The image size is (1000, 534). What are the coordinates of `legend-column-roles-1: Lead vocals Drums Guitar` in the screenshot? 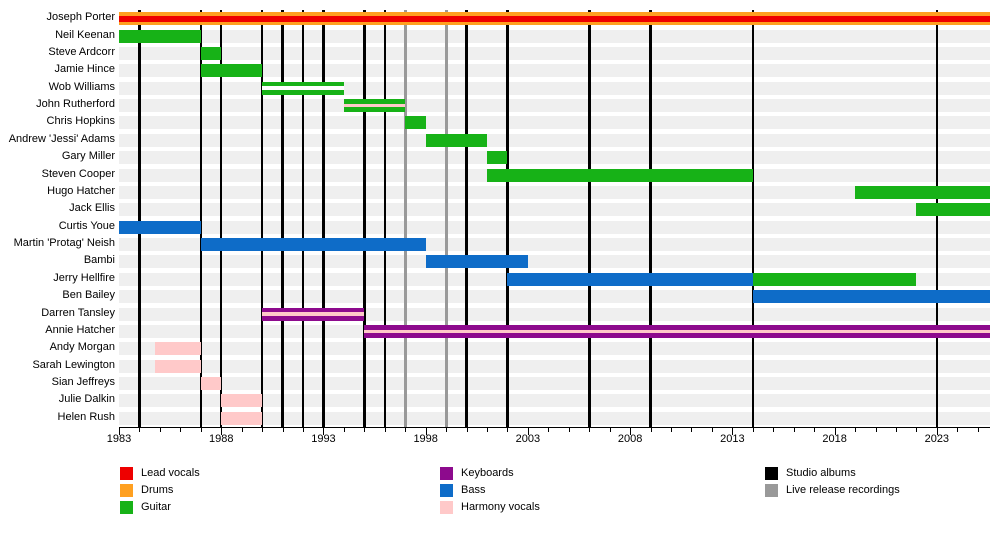 It's located at (160, 492).